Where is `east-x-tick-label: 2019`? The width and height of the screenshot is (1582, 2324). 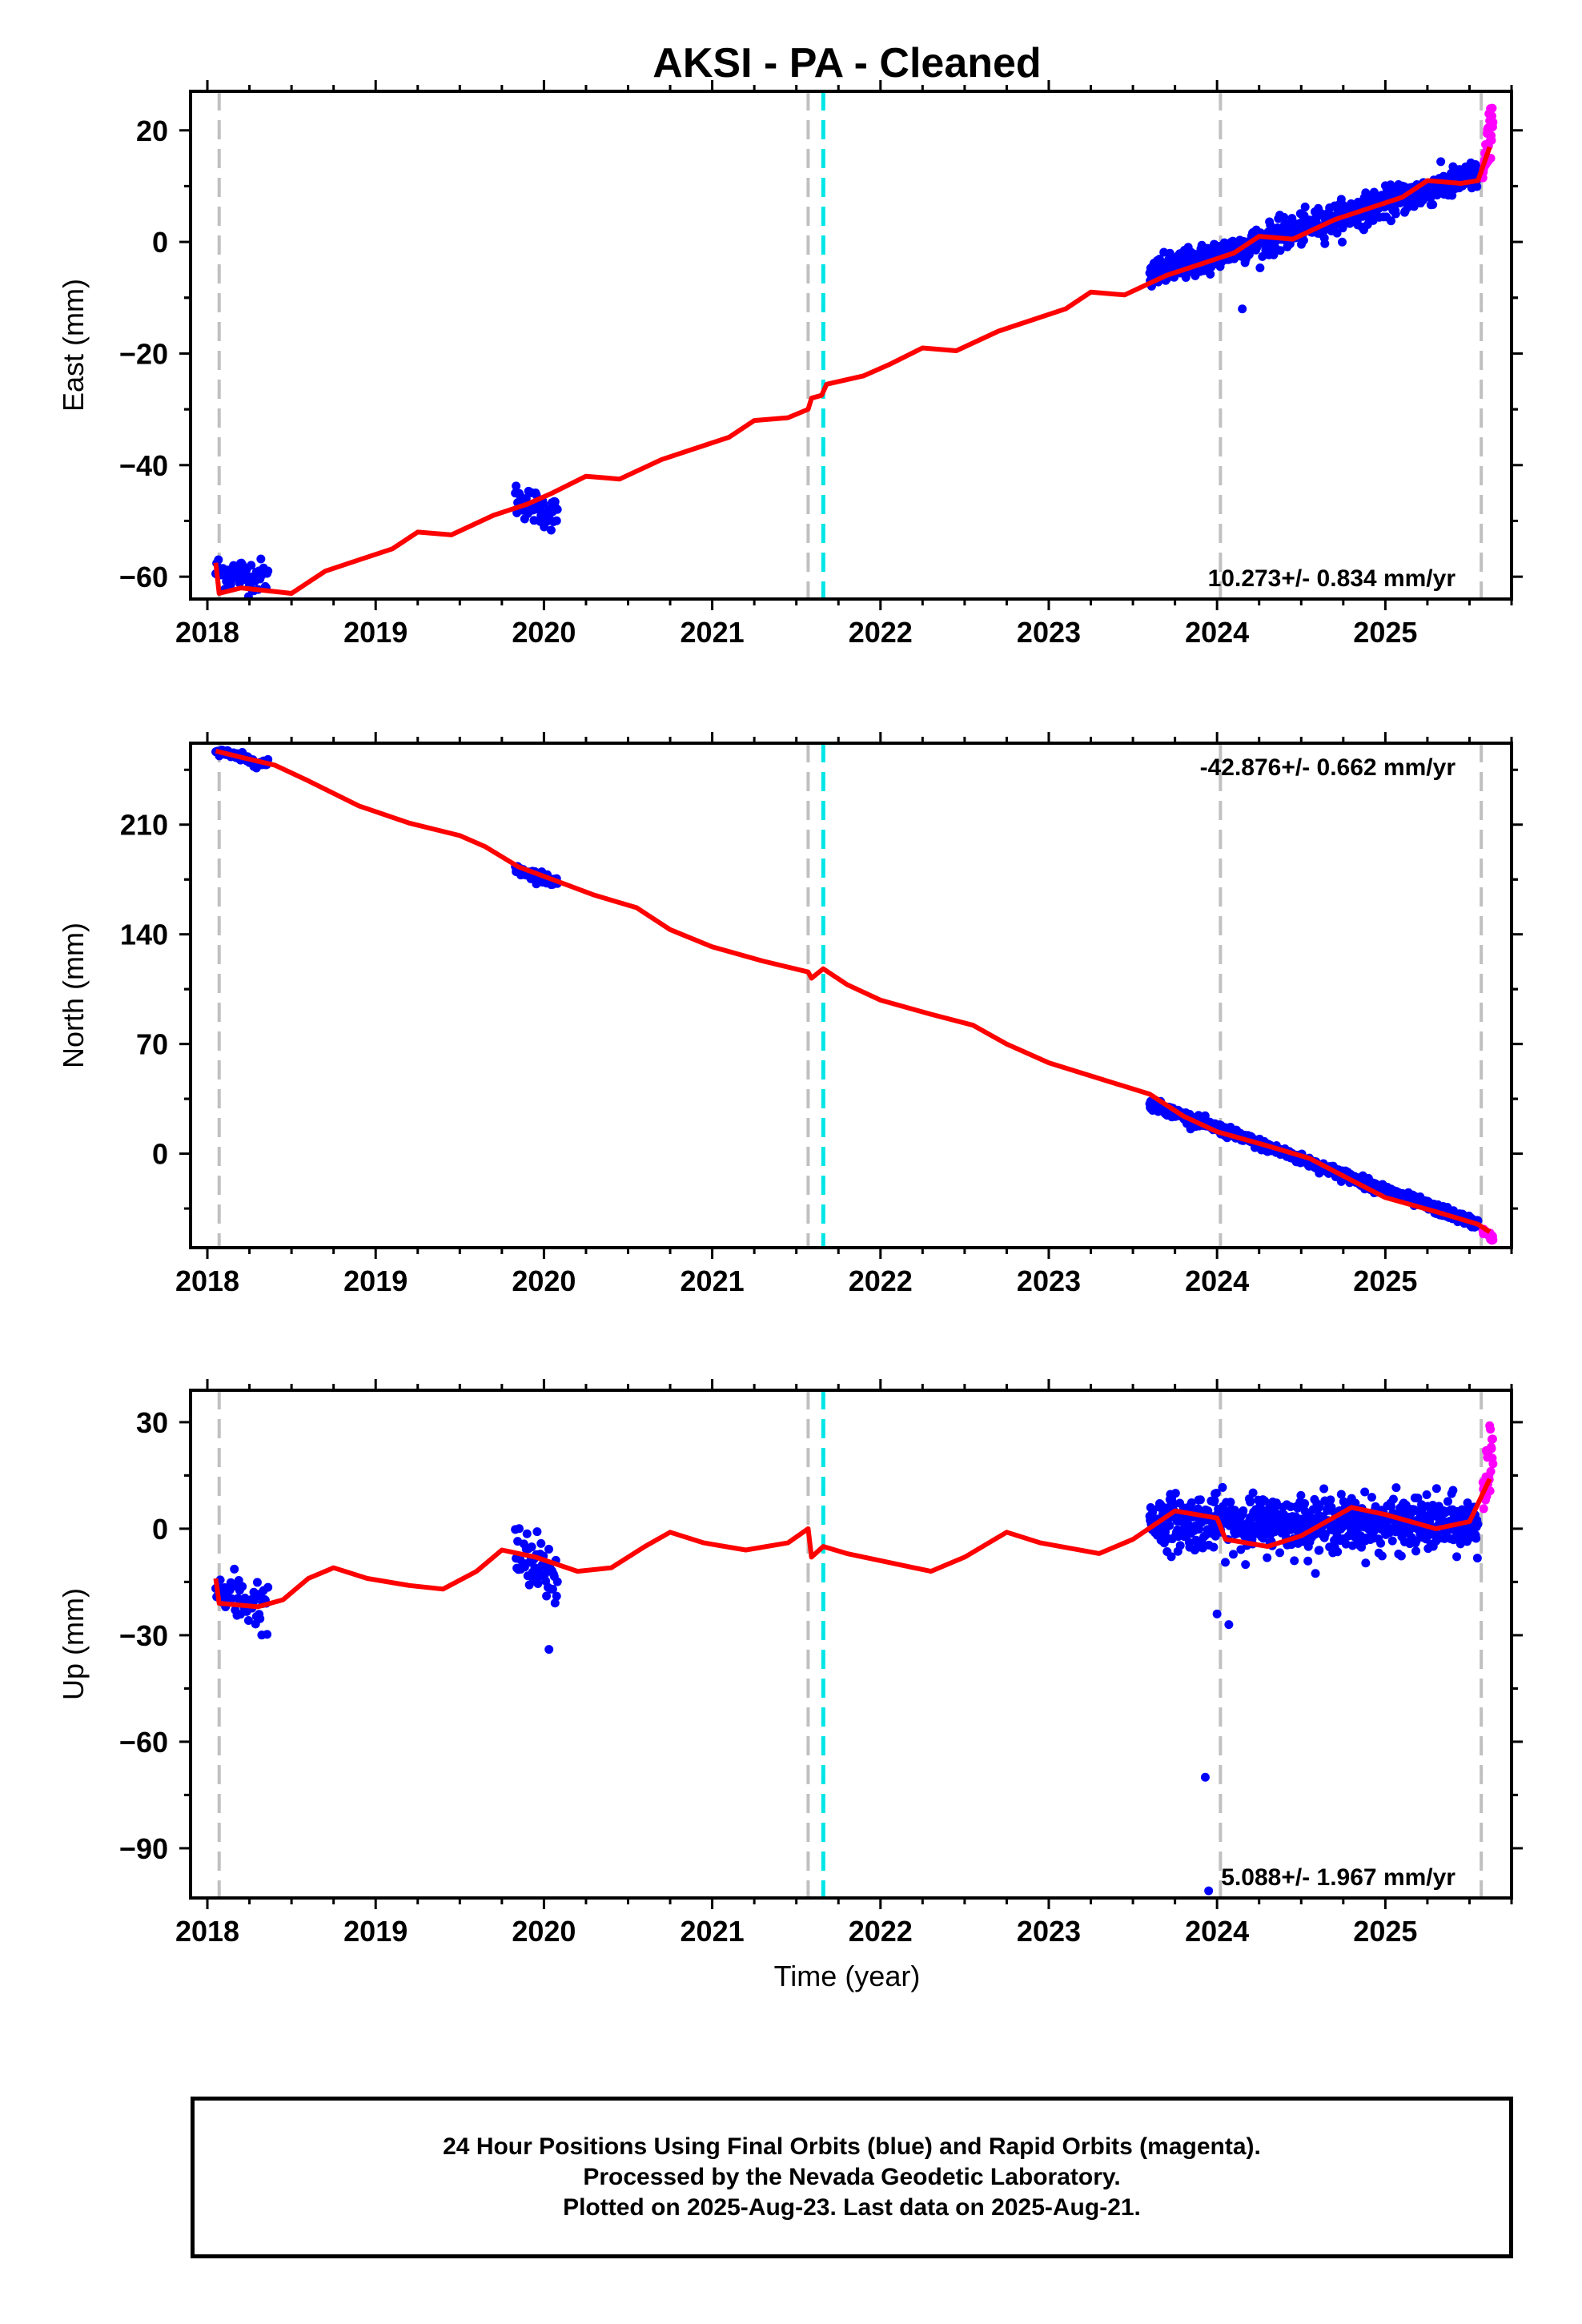 east-x-tick-label: 2019 is located at coordinates (376, 632).